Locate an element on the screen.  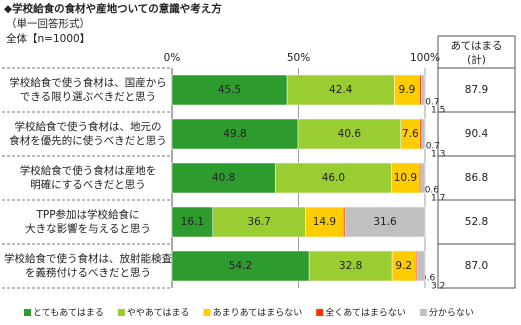
legend-label: 分からない is located at coordinates (451, 313).